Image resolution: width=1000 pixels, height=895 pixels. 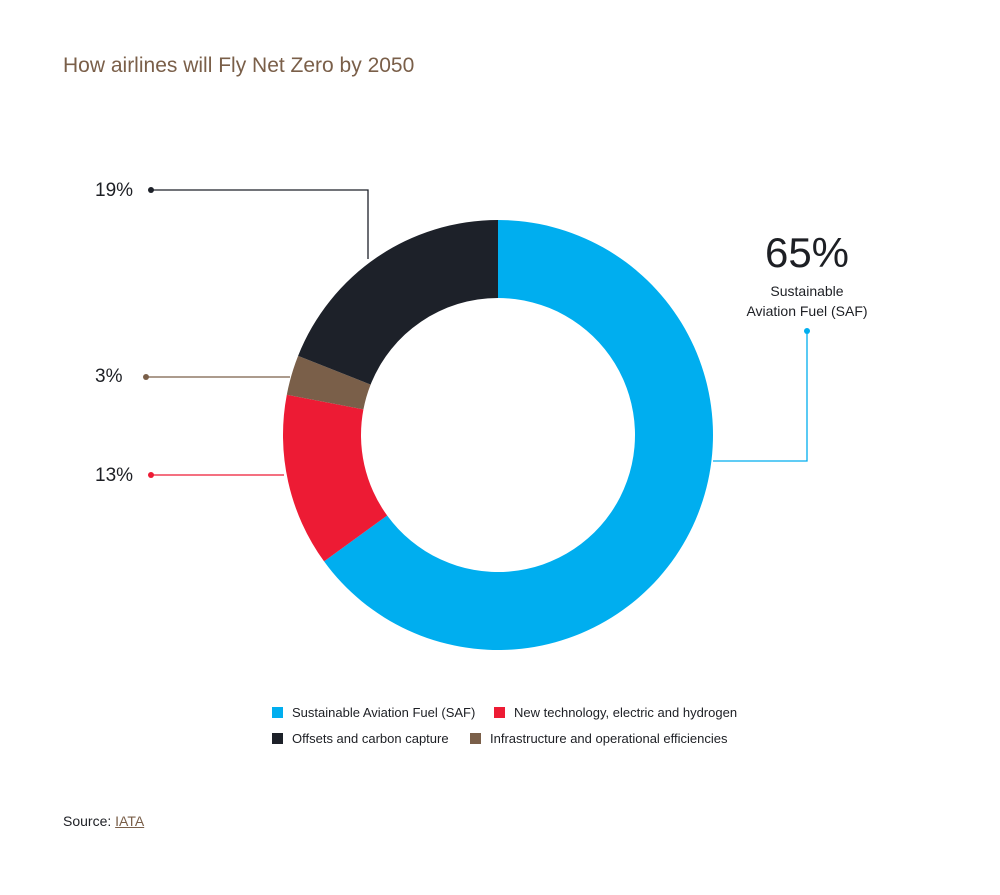 I want to click on slice-offsets, so click(x=398, y=302).